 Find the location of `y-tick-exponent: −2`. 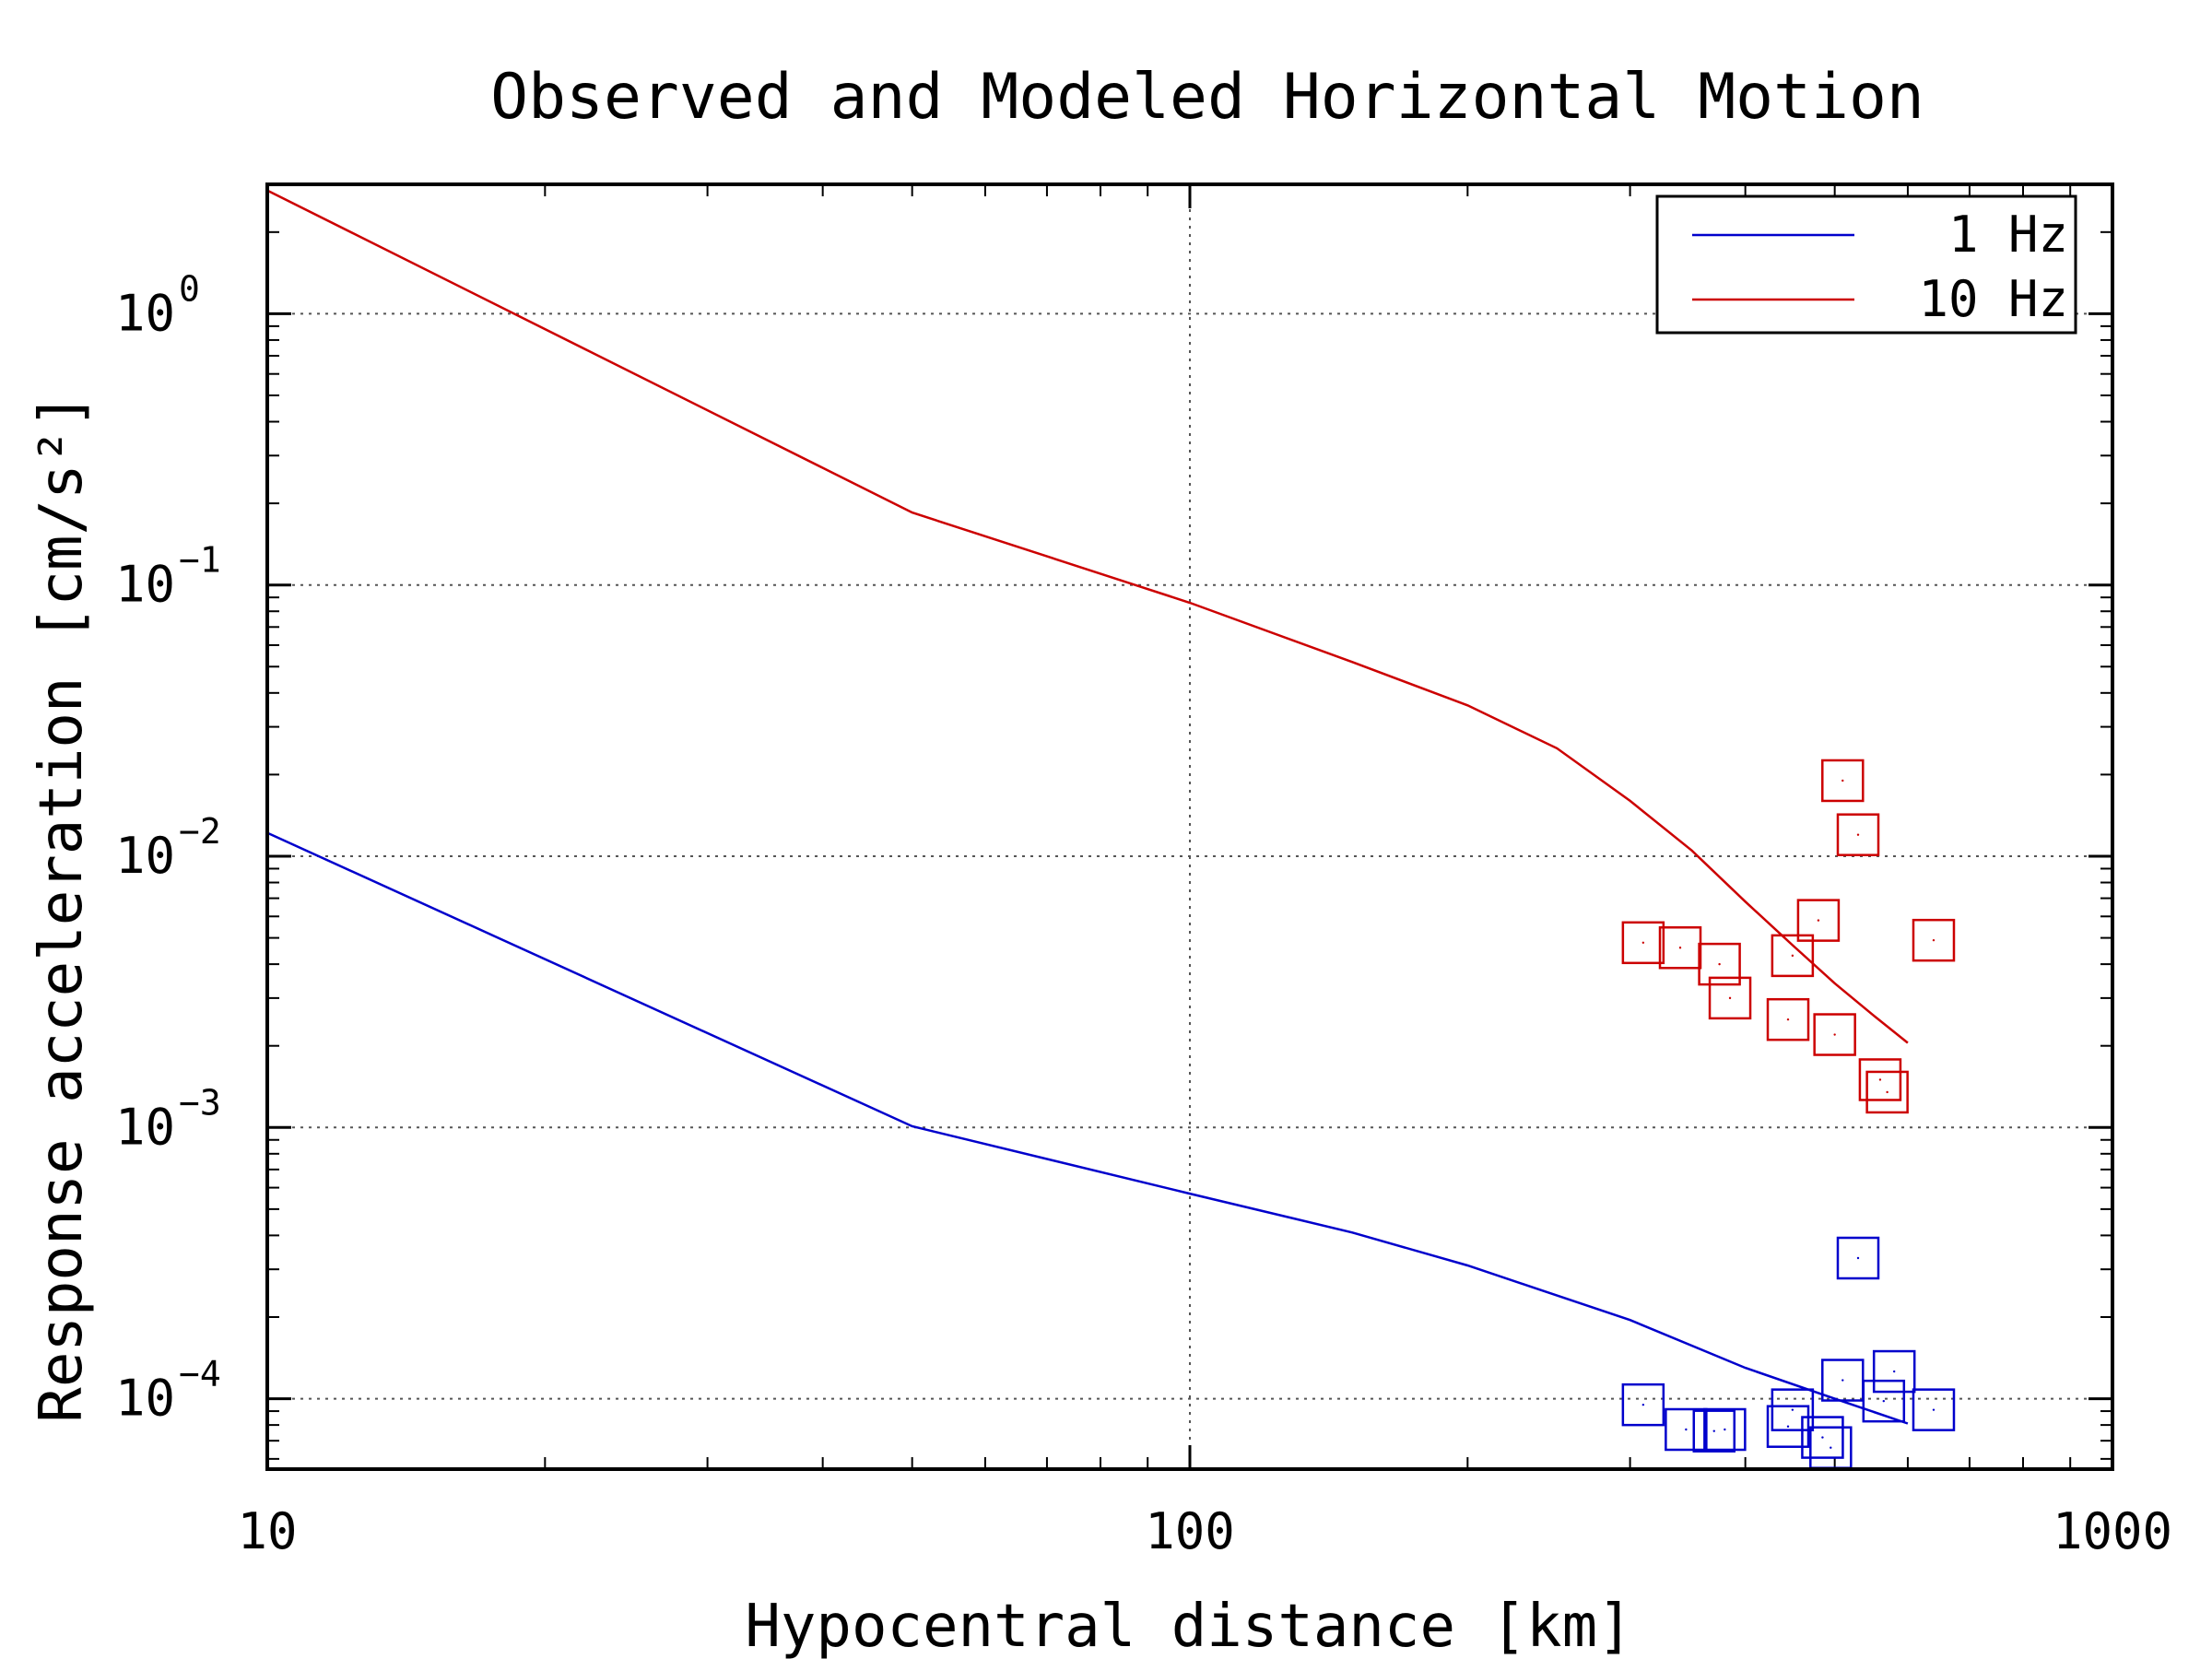

y-tick-exponent: −2 is located at coordinates (200, 831).